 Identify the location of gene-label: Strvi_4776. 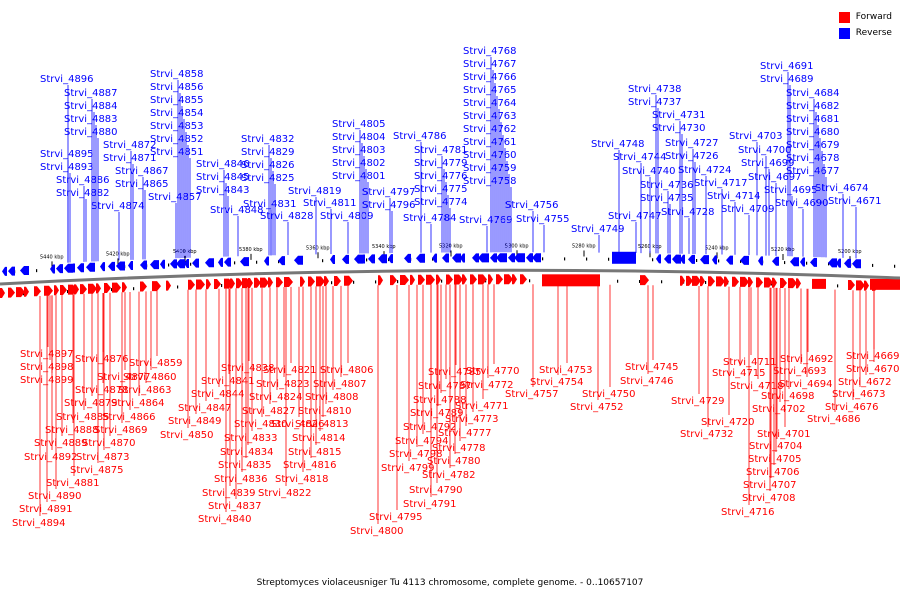
(441, 176).